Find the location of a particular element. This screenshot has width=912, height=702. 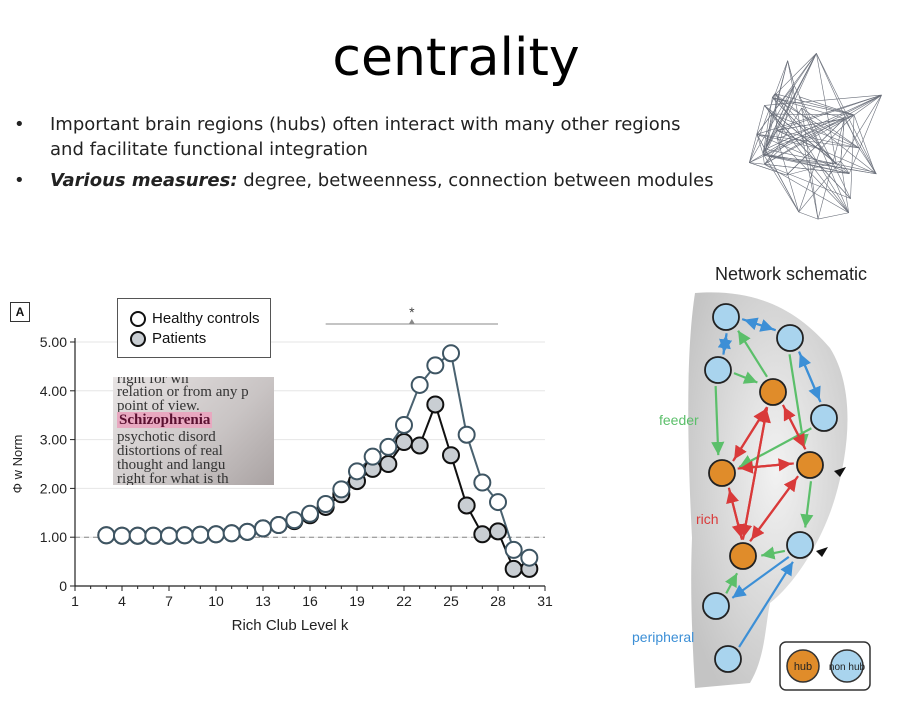

legend-item-controls: Healthy controls is located at coordinates (195, 318).